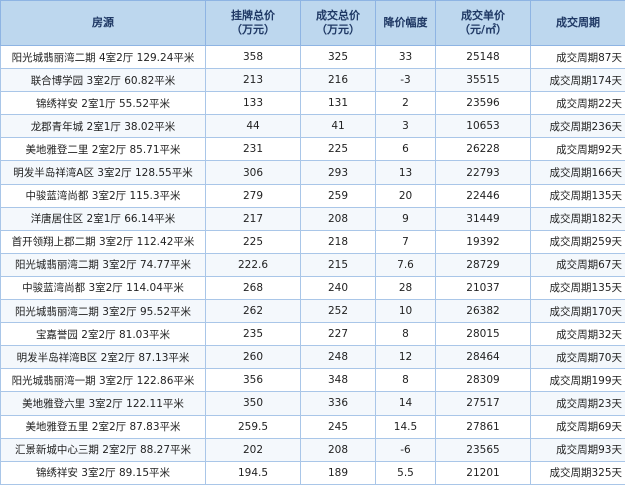 The image size is (625, 486). What do you see at coordinates (103, 149) in the screenshot?
I see `table-cell: 美地雅登二里 2室2厅 85.71平米` at bounding box center [103, 149].